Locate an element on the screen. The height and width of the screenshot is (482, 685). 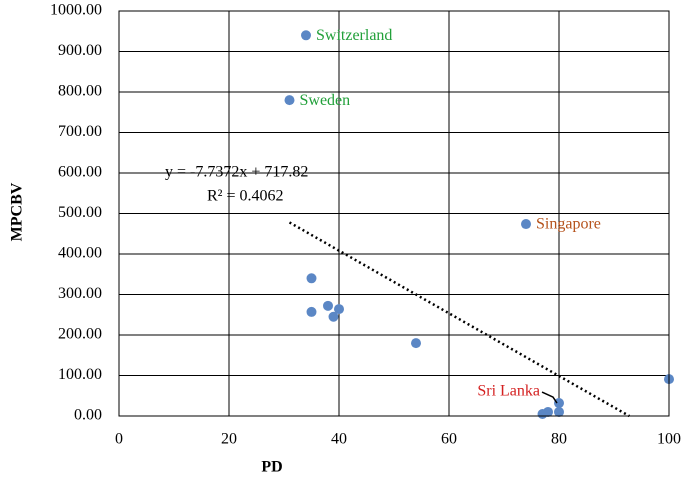
trend-r-squared: R² = 0.4062 is located at coordinates (245, 196).